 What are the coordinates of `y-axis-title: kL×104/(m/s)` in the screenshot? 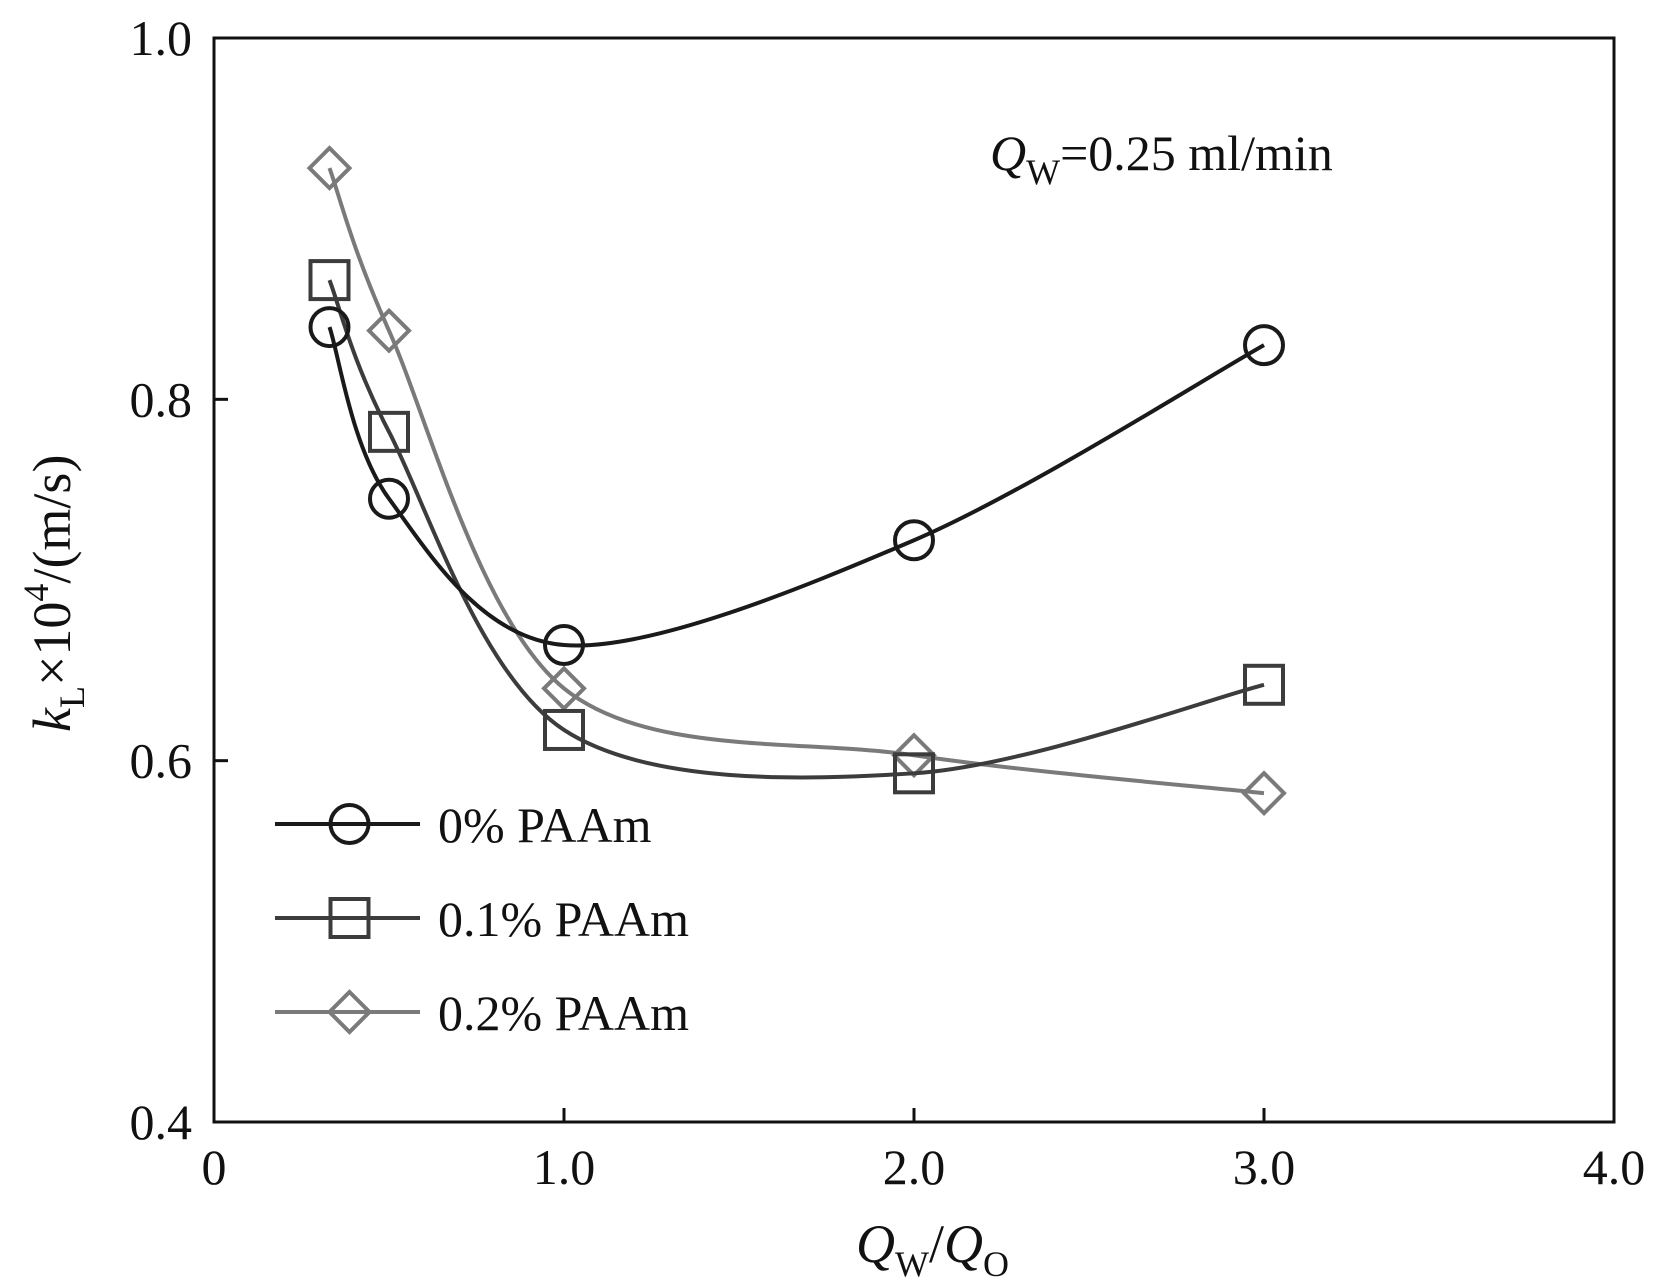 It's located at (54, 593).